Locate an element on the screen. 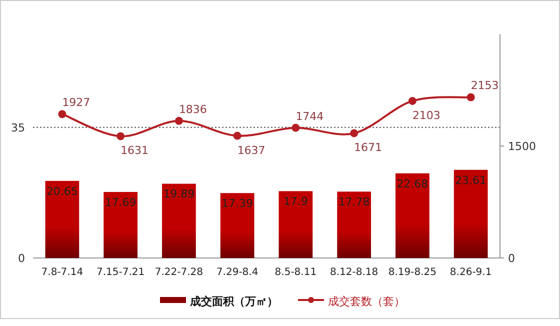 The height and width of the screenshot is (326, 560). x-tick-label: 8.12-8.18 is located at coordinates (354, 272).